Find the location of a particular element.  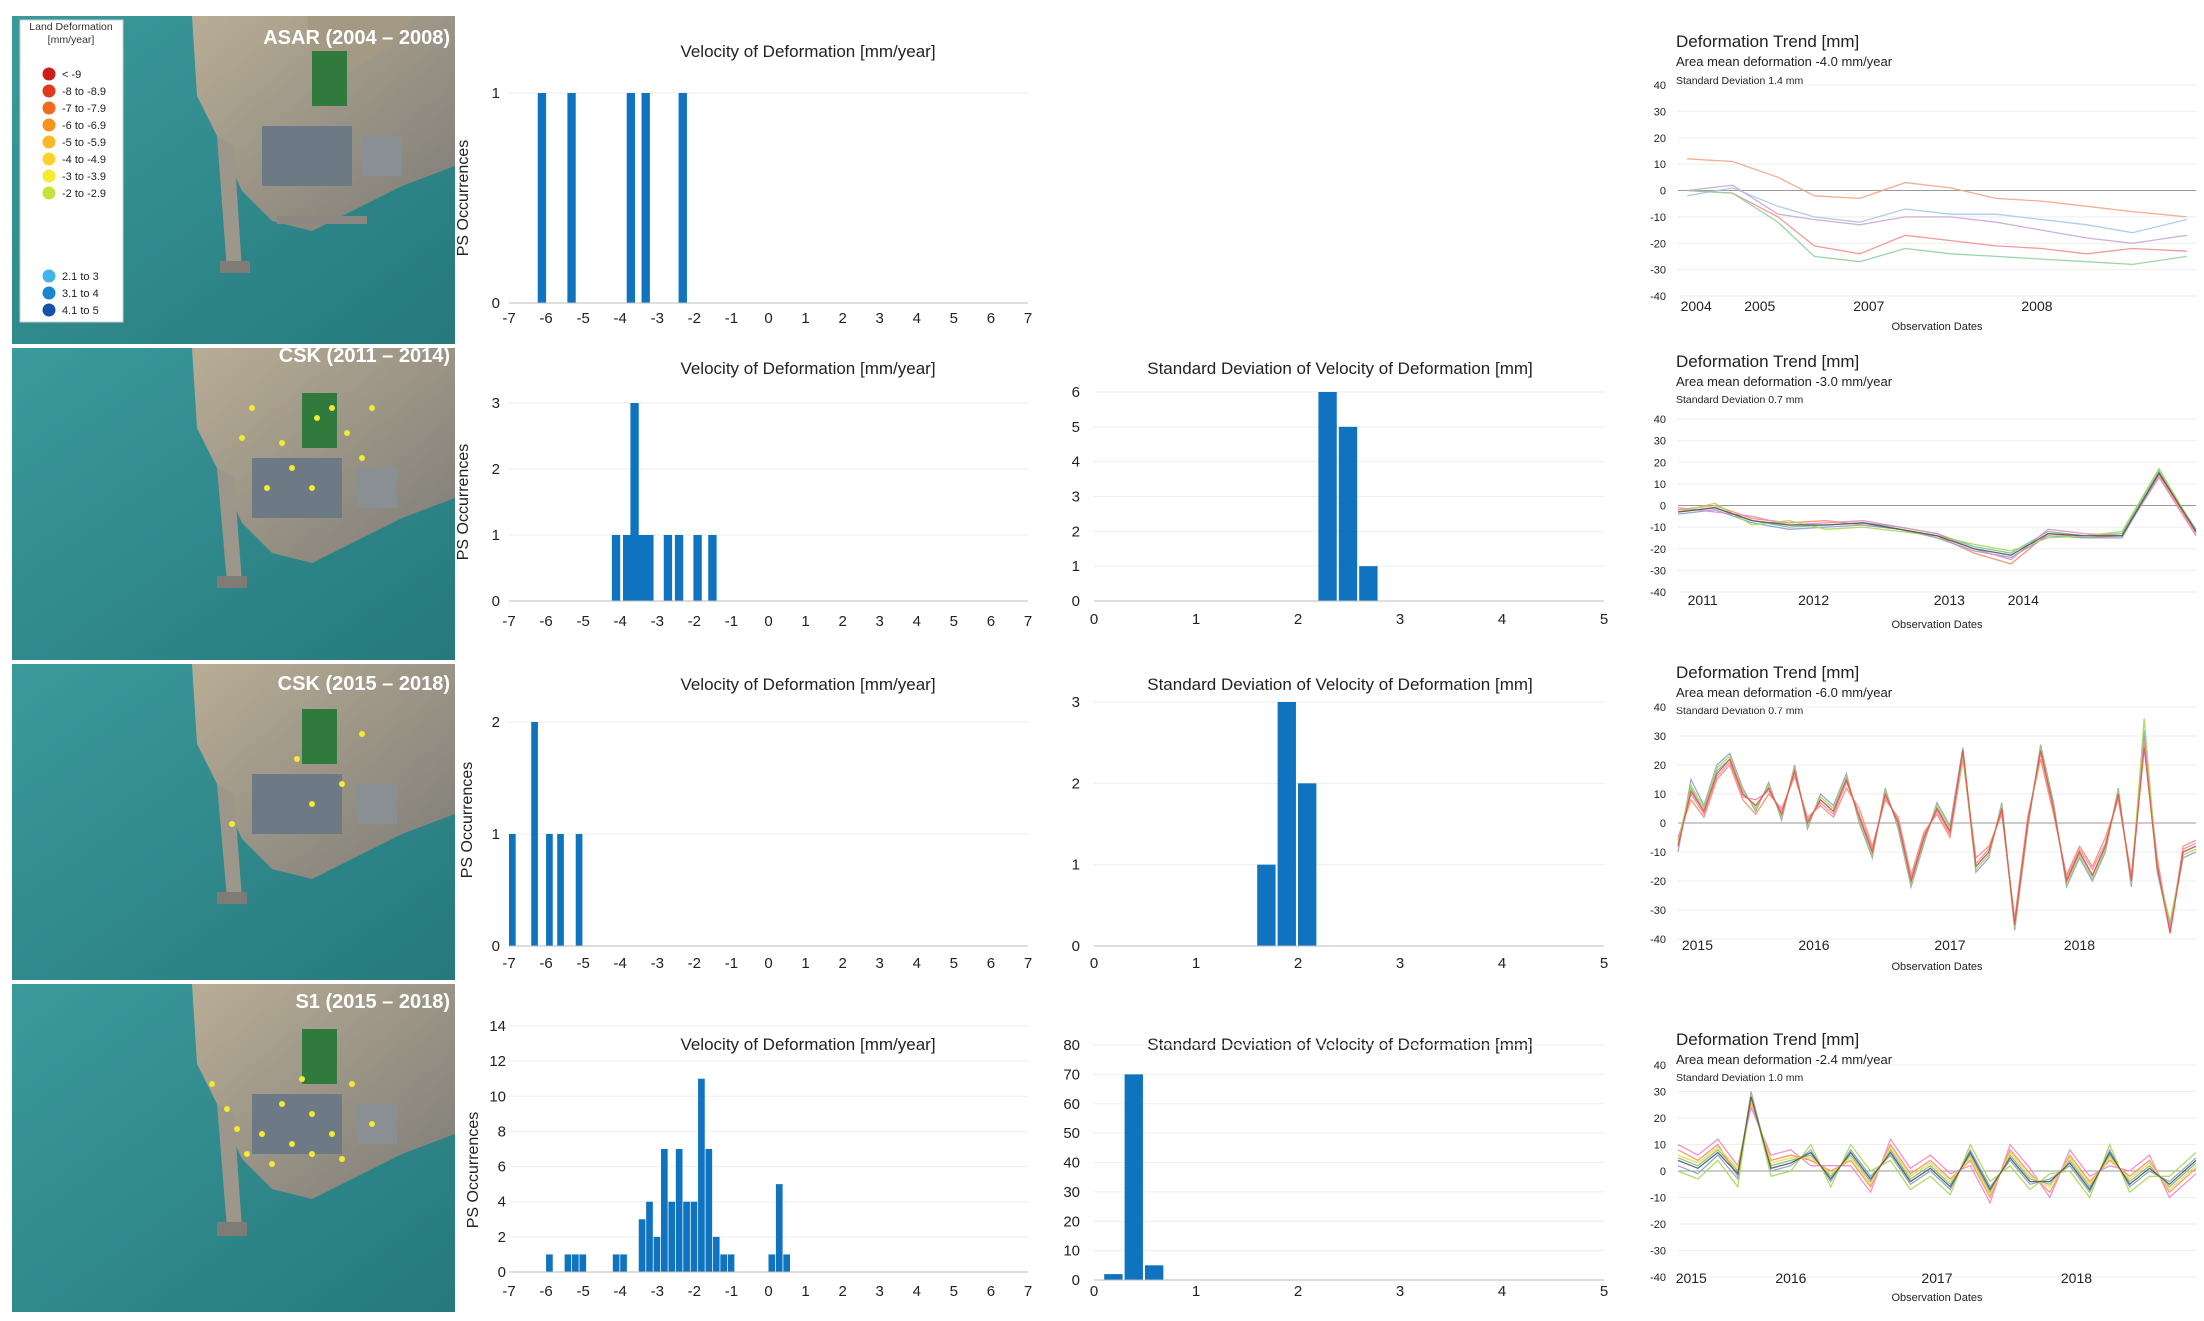

x-tick-label: -1 is located at coordinates (731, 1291).